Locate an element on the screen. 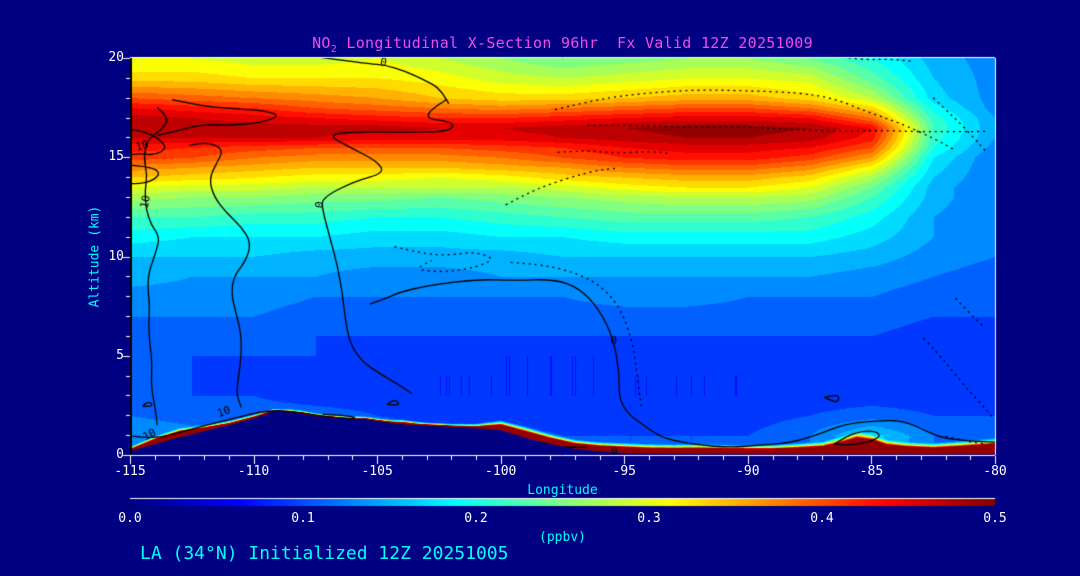  y-tick-label: 5 is located at coordinates (120, 355).